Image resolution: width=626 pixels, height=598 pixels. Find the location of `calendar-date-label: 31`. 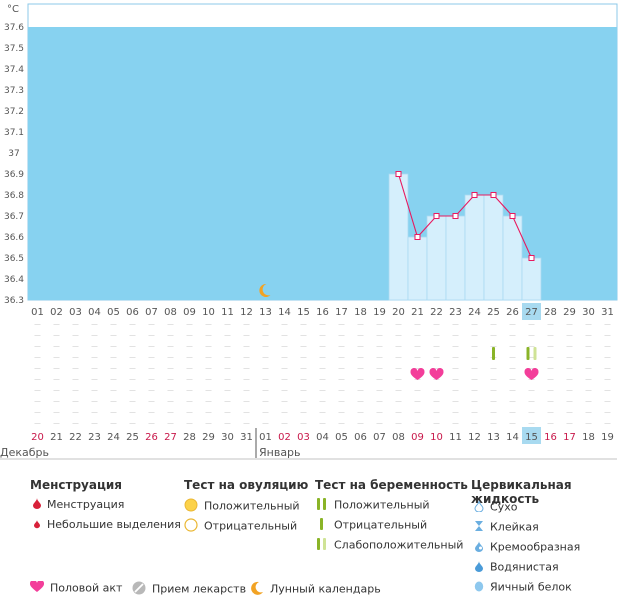

calendar-date-label: 31 is located at coordinates (246, 437).